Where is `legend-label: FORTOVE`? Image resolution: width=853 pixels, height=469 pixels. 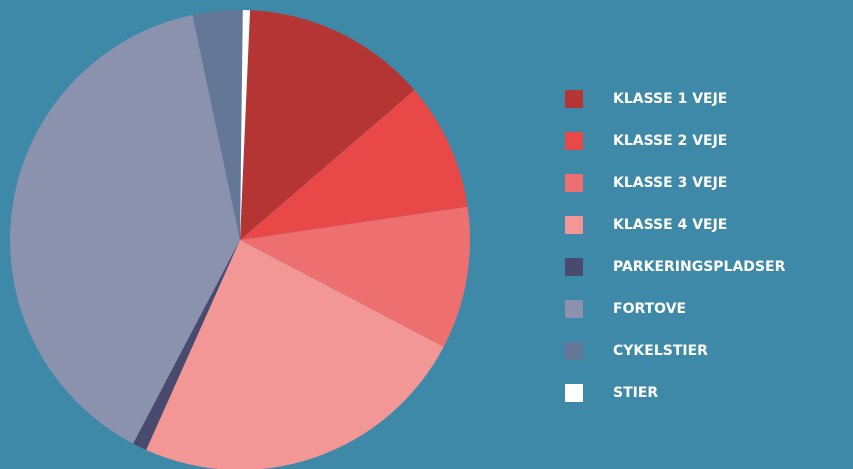 legend-label: FORTOVE is located at coordinates (649, 309).